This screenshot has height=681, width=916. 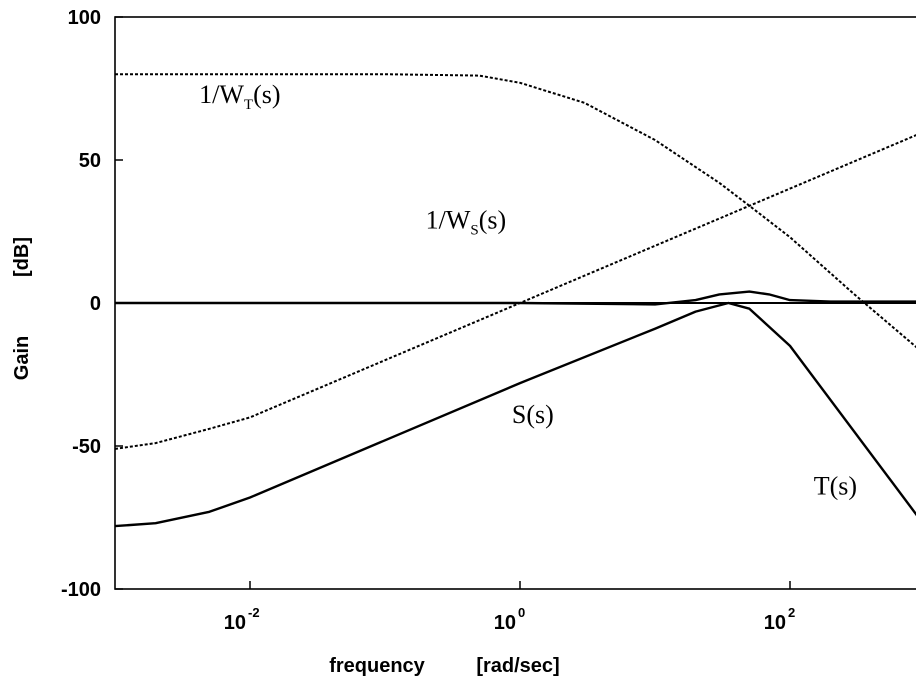 I want to click on series-line-s-s, so click(x=515, y=298).